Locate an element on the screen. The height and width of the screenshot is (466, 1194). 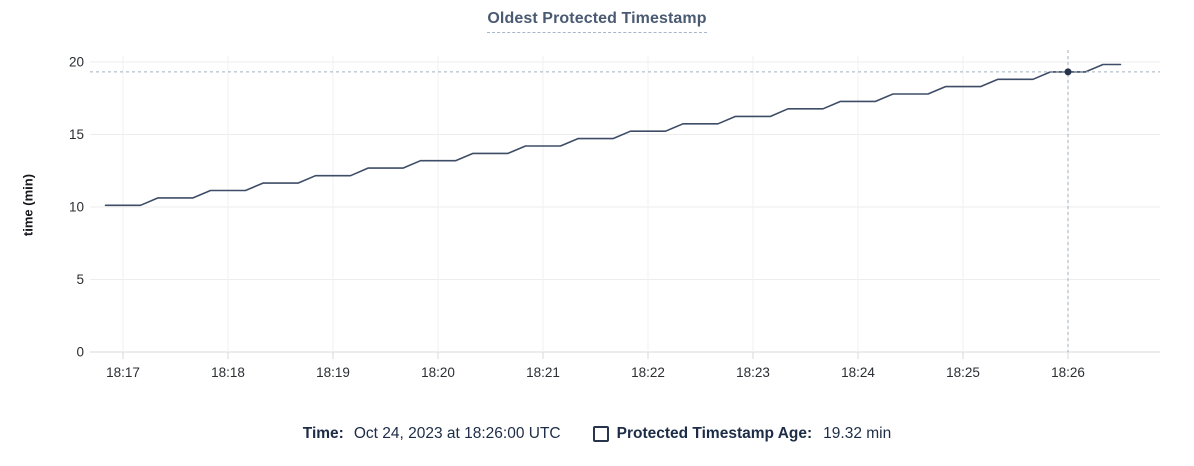
x-tick-label: 18:18 is located at coordinates (228, 372).